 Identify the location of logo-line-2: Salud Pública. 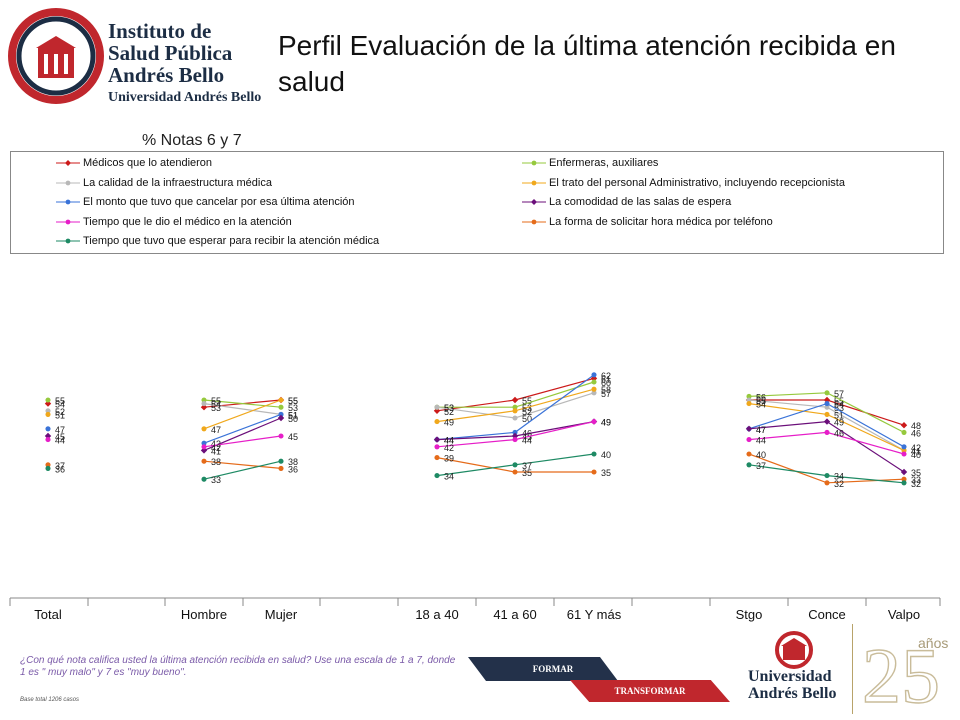
(170, 53).